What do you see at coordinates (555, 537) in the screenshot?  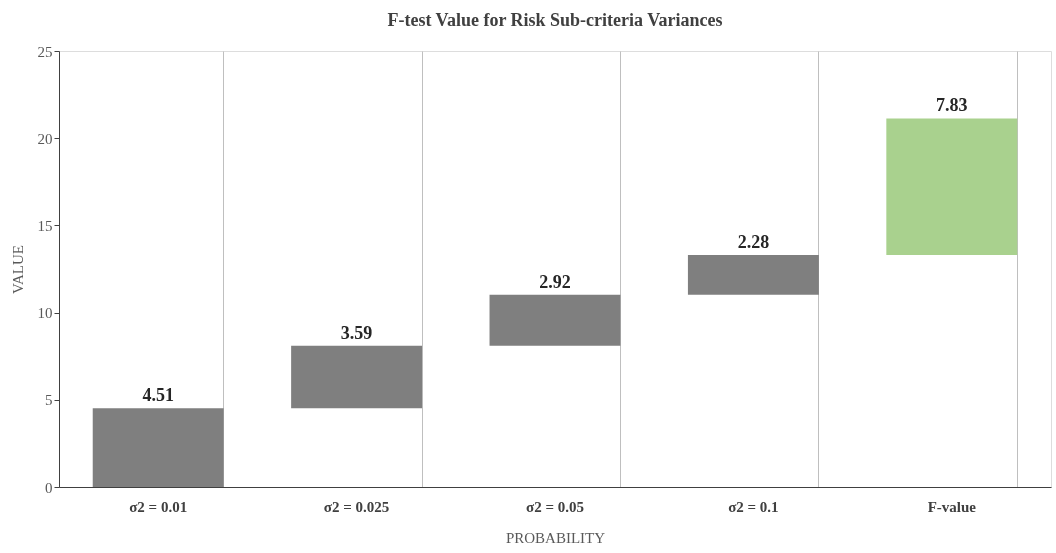 I see `x-axis-title: PROBABILITY` at bounding box center [555, 537].